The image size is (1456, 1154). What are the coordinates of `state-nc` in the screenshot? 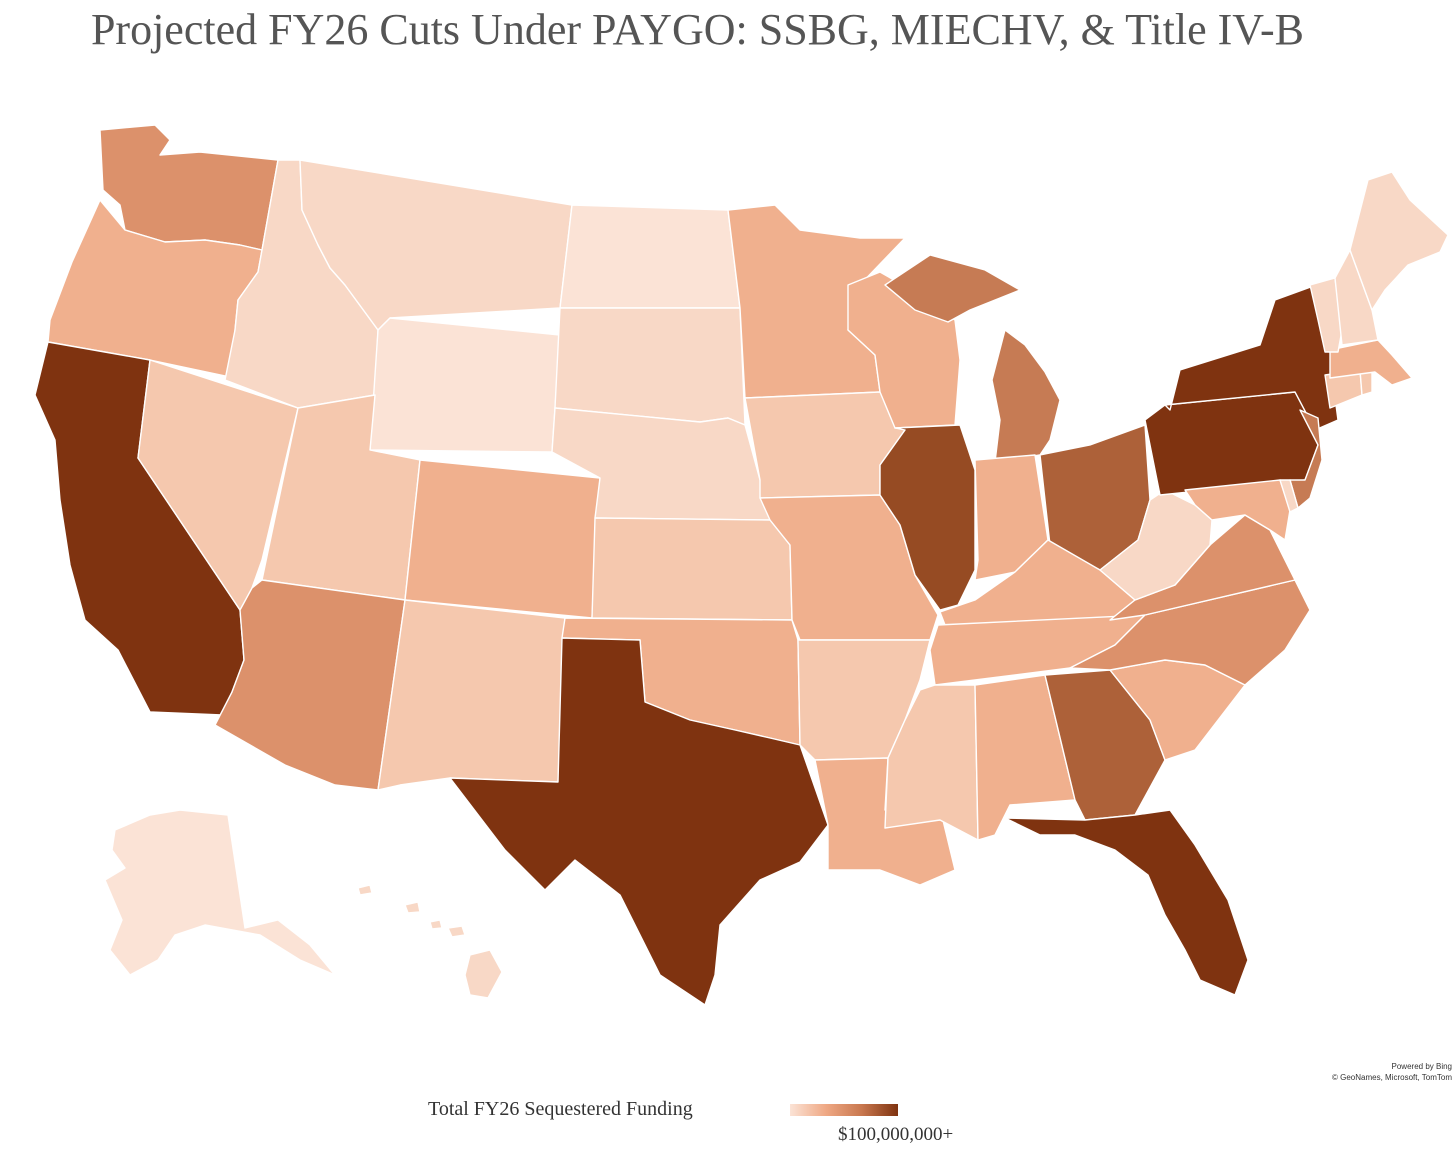 It's located at (1190, 632).